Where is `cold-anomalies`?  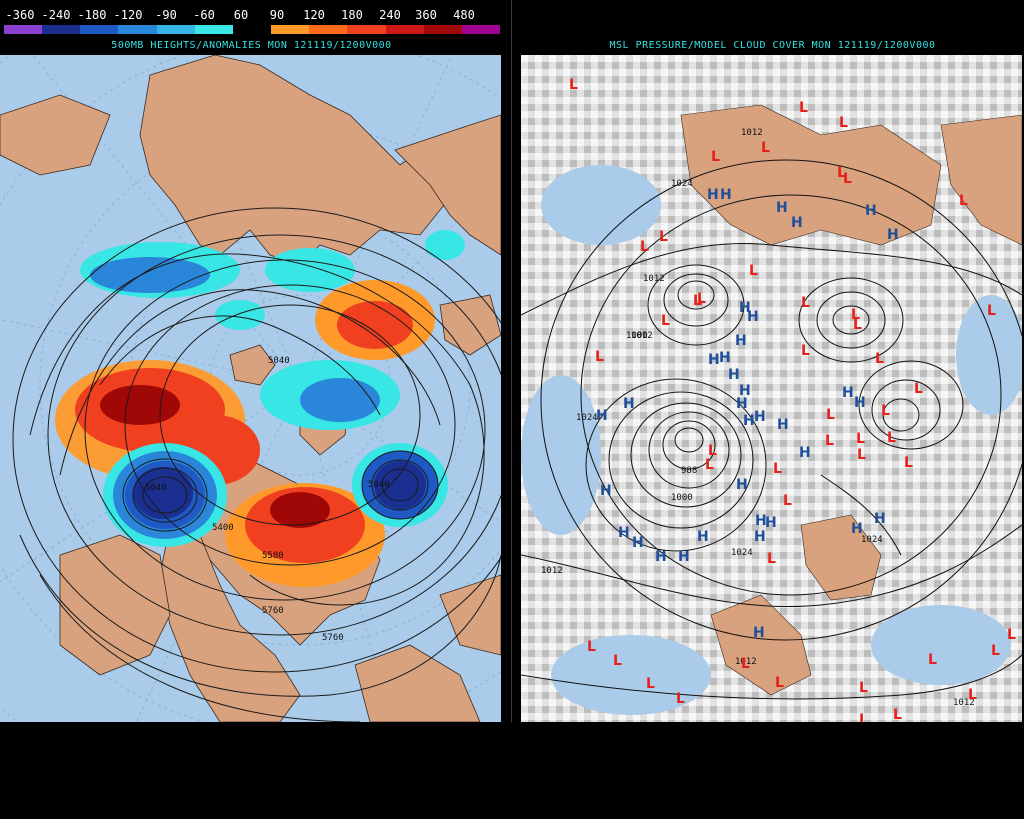
cold-anomalies is located at coordinates (272, 388).